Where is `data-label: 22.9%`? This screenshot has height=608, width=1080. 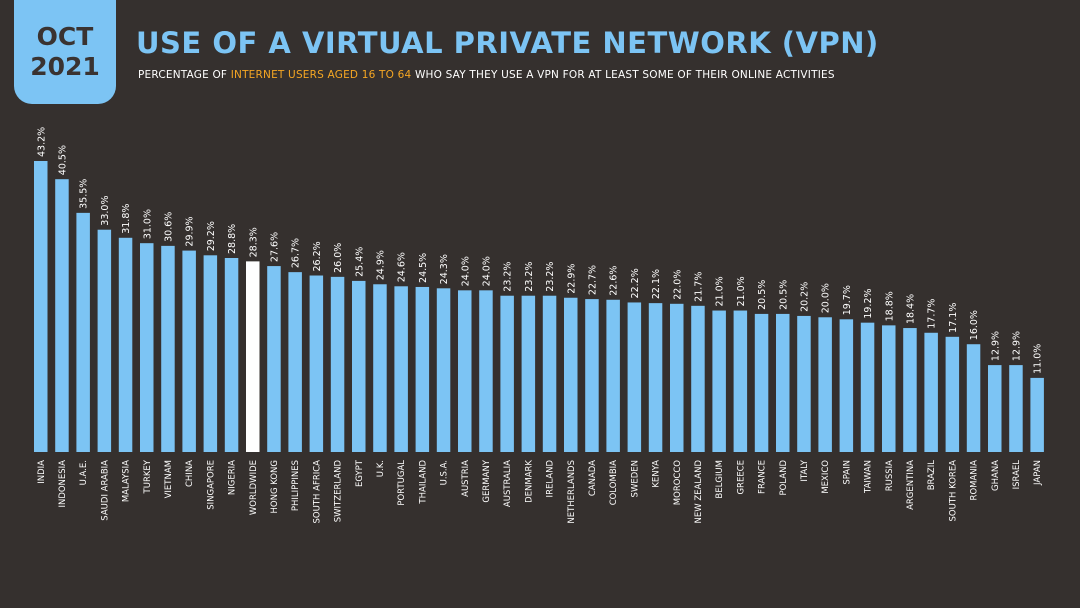
data-label: 22.9% is located at coordinates (571, 279).